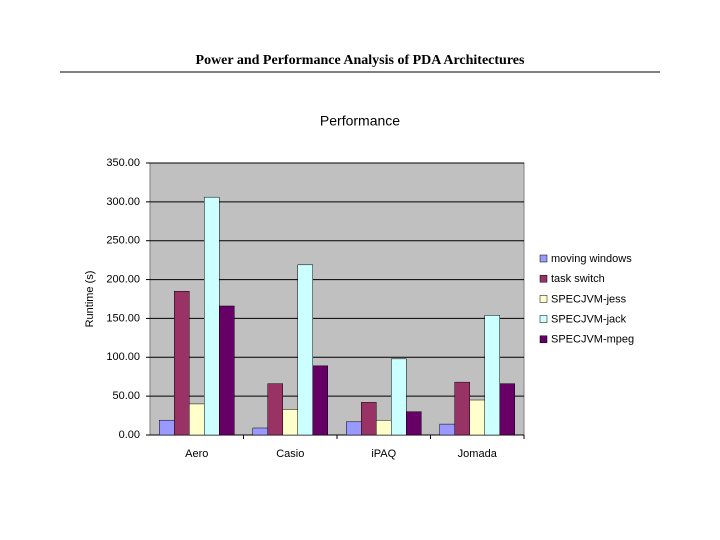 The height and width of the screenshot is (540, 720). Describe the element at coordinates (123, 279) in the screenshot. I see `y-tick-label: 200.00` at that location.